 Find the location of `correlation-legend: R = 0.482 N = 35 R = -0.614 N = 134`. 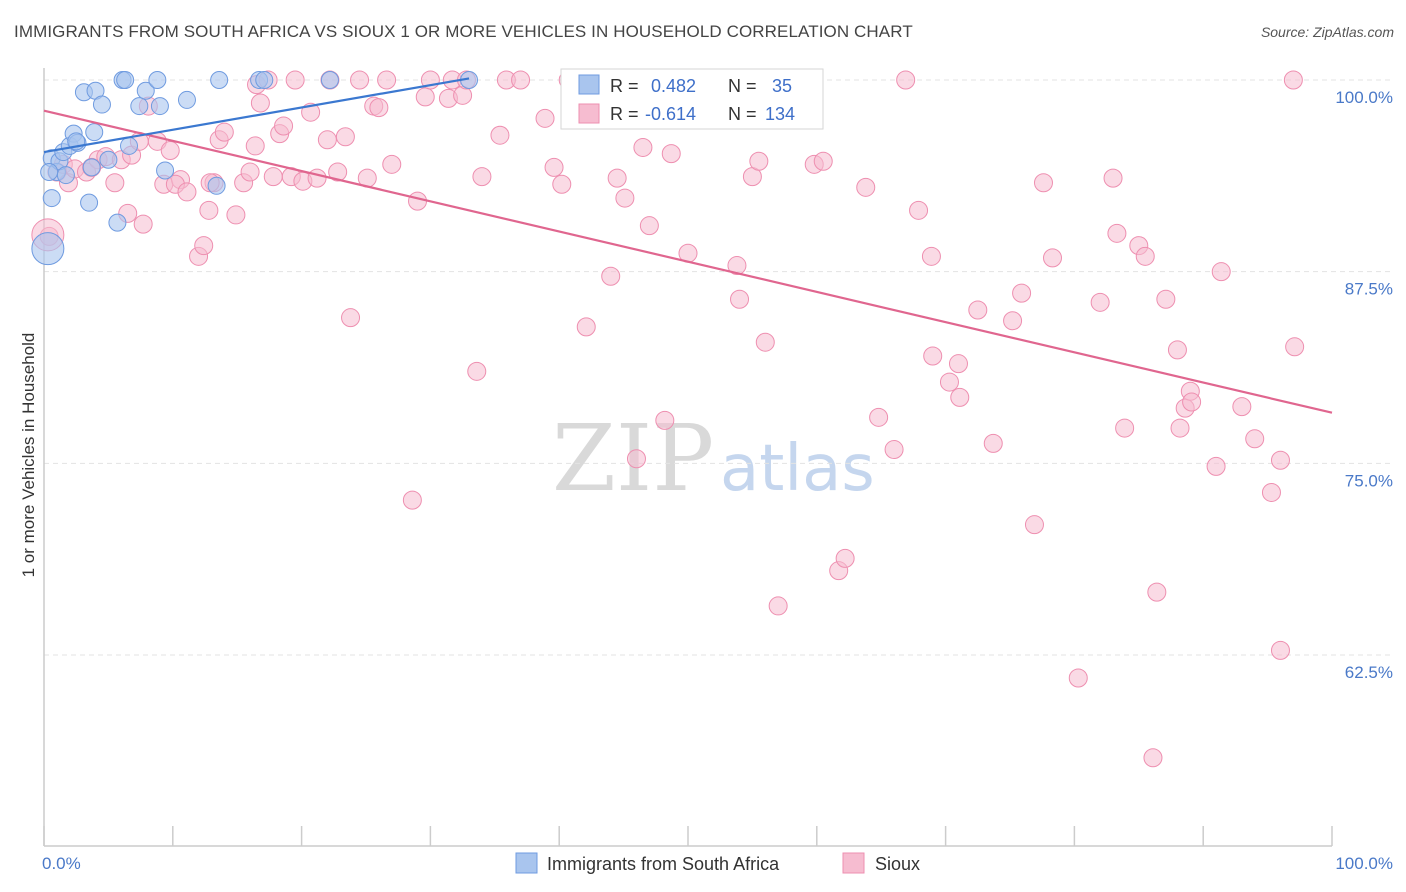

correlation-legend: R = 0.482 N = 35 R = -0.614 N = 134 is located at coordinates (692, 99).